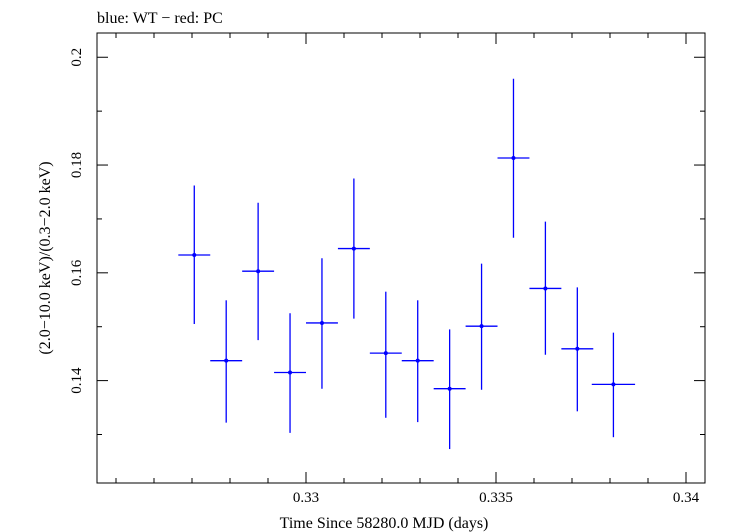 This screenshot has width=733, height=532. I want to click on y-tick-label: 0.14, so click(77, 380).